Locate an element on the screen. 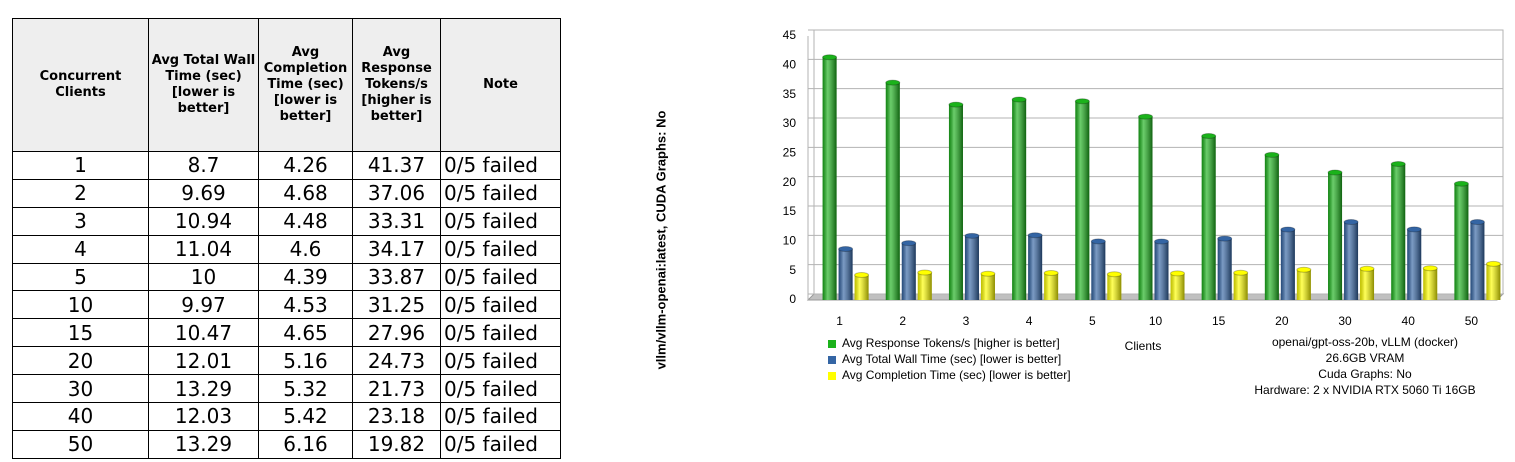 The width and height of the screenshot is (1515, 462). legend-label: Avg Response Tokens/s [higher is better] is located at coordinates (951, 343).